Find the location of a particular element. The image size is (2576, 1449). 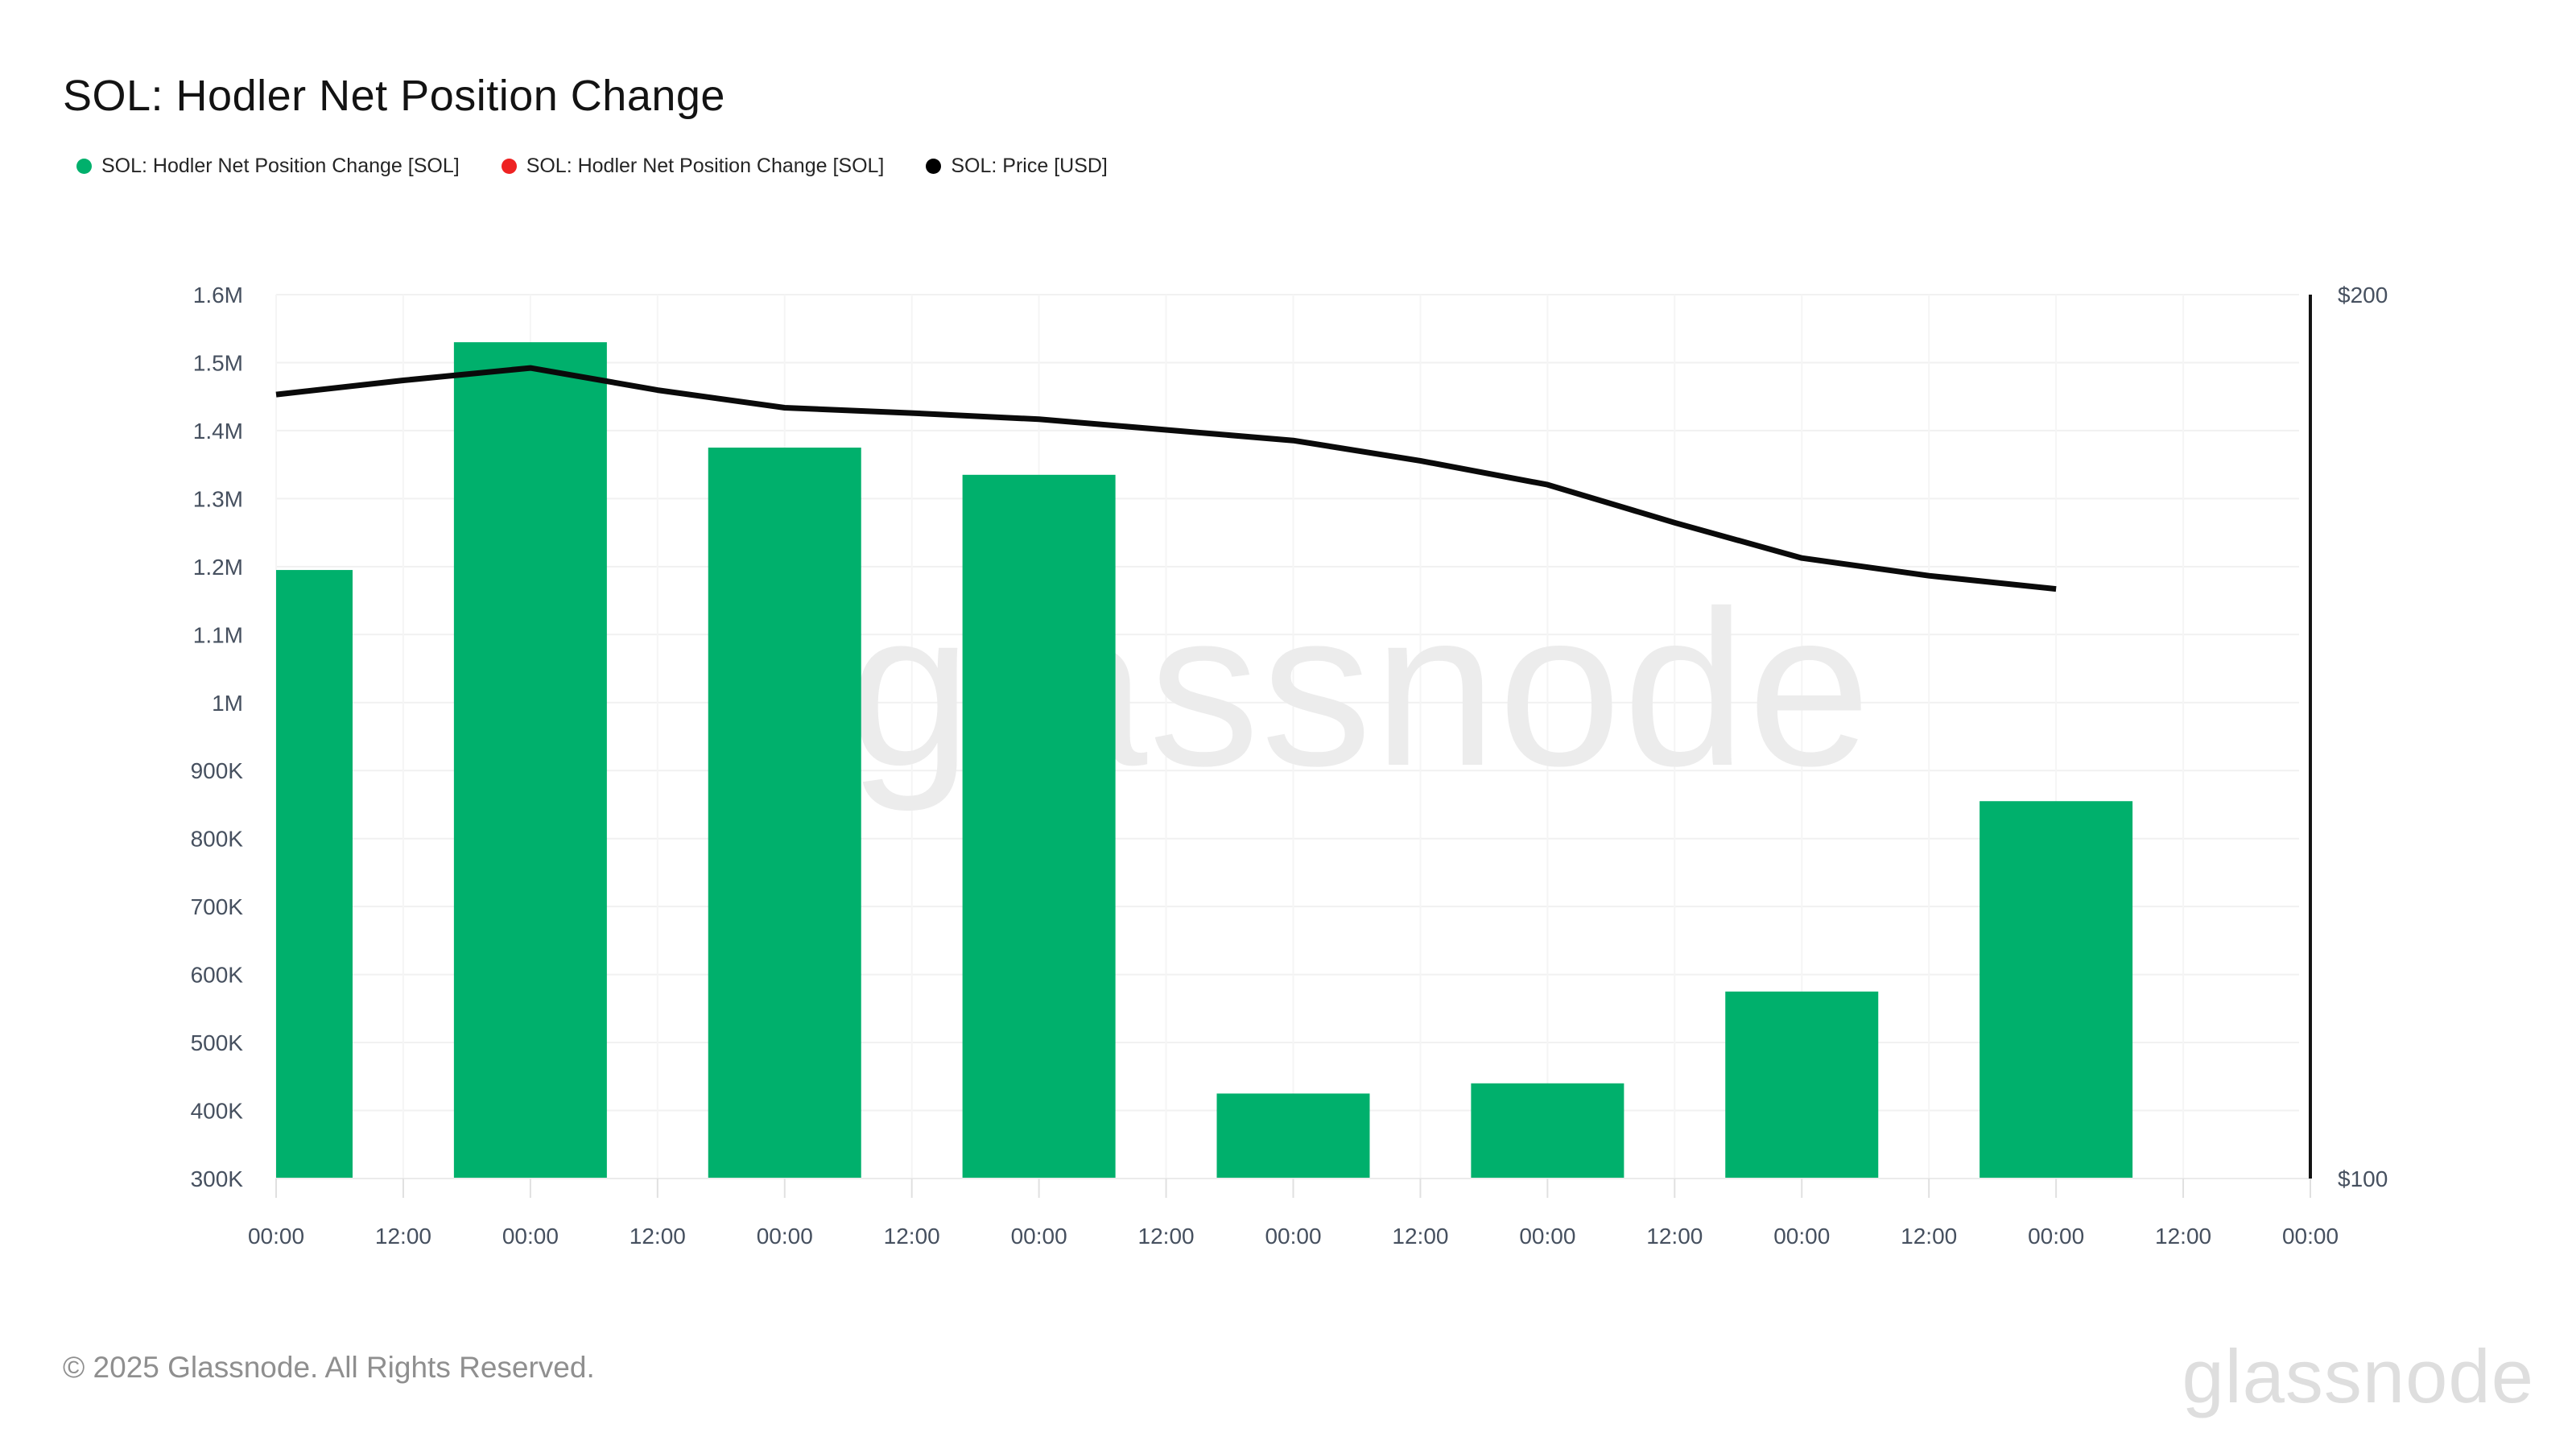

black-dot-icon is located at coordinates (934, 166).